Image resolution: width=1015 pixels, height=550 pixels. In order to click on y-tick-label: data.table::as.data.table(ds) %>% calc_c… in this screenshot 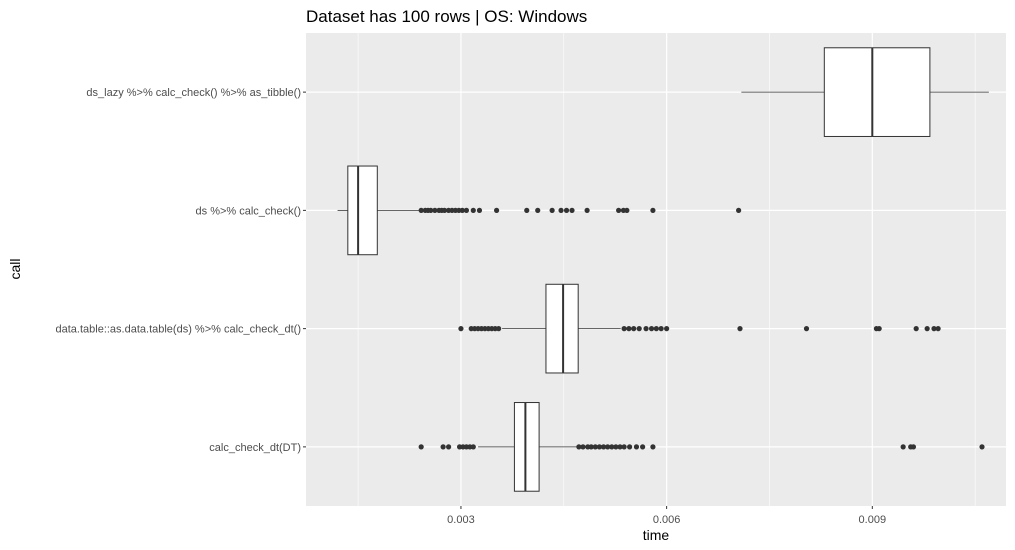, I will do `click(179, 330)`.